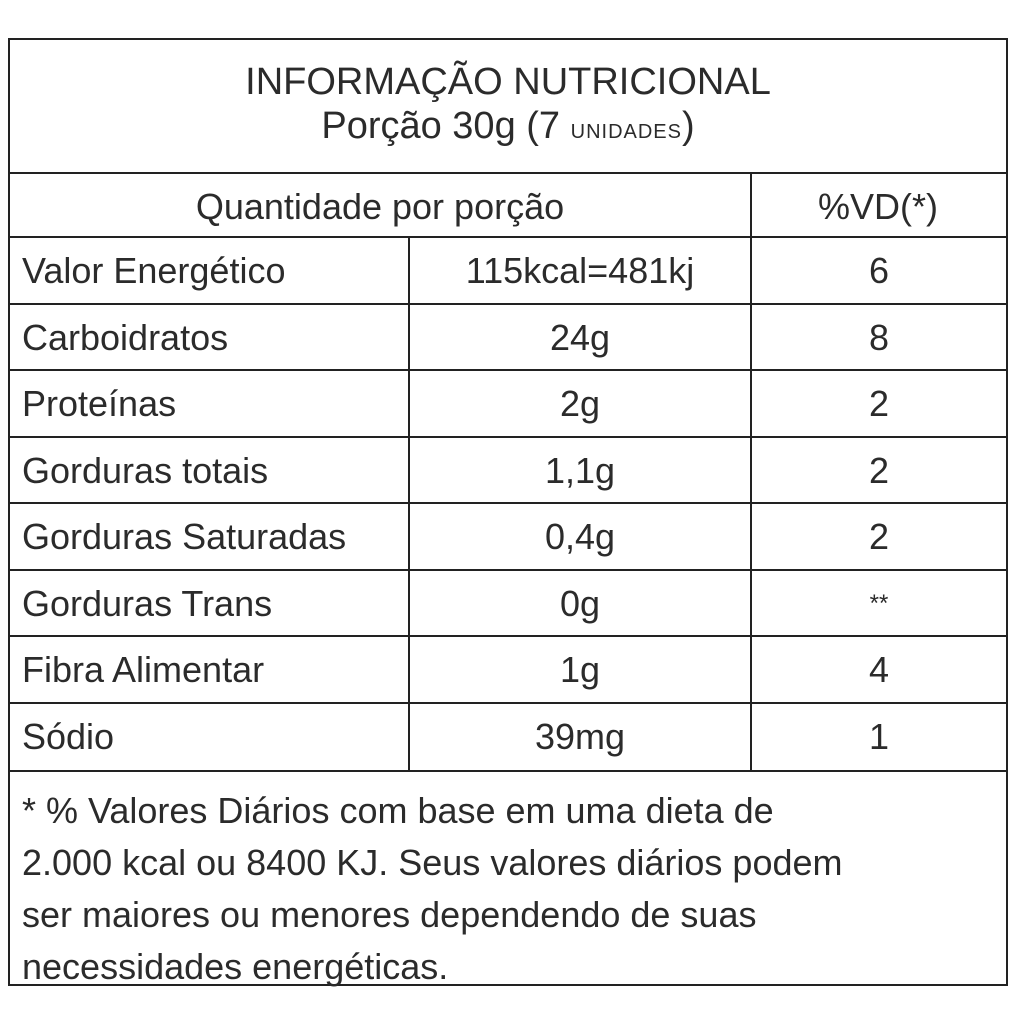 Image resolution: width=1024 pixels, height=1024 pixels. What do you see at coordinates (99, 404) in the screenshot?
I see `nutrient-name: Proteínas` at bounding box center [99, 404].